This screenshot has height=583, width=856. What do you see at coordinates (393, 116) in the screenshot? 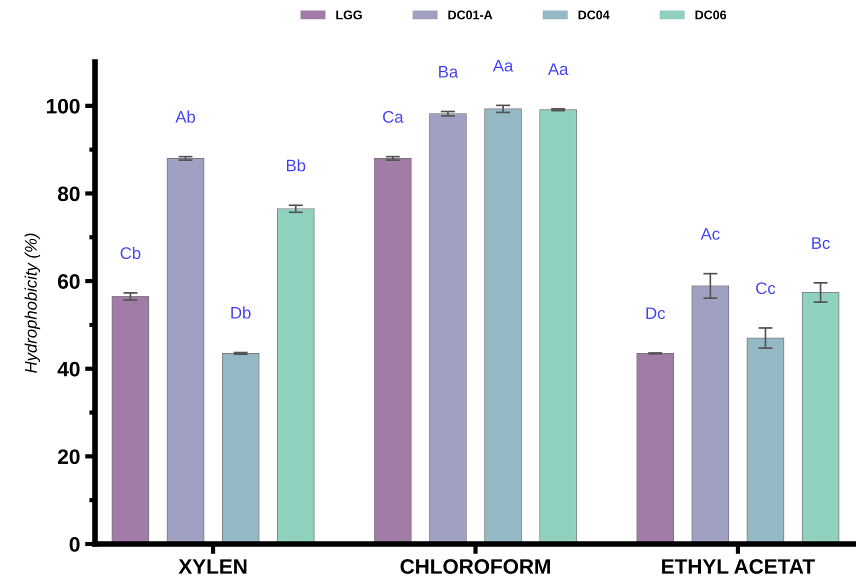
I see `annotation: Ca` at bounding box center [393, 116].